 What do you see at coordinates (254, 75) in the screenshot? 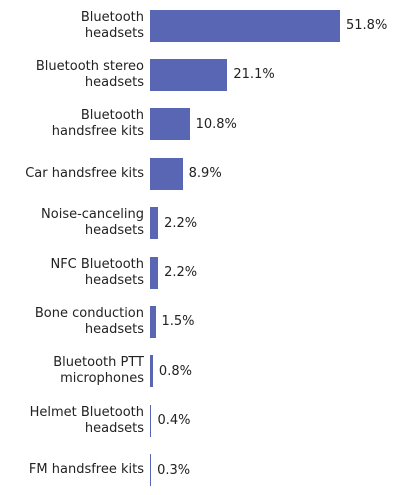
I see `value-label: 21.1%` at bounding box center [254, 75].